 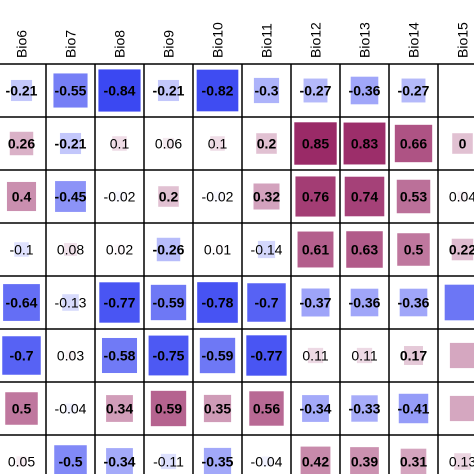 What do you see at coordinates (169, 303) in the screenshot?
I see `cell-value-label: -0.59` at bounding box center [169, 303].